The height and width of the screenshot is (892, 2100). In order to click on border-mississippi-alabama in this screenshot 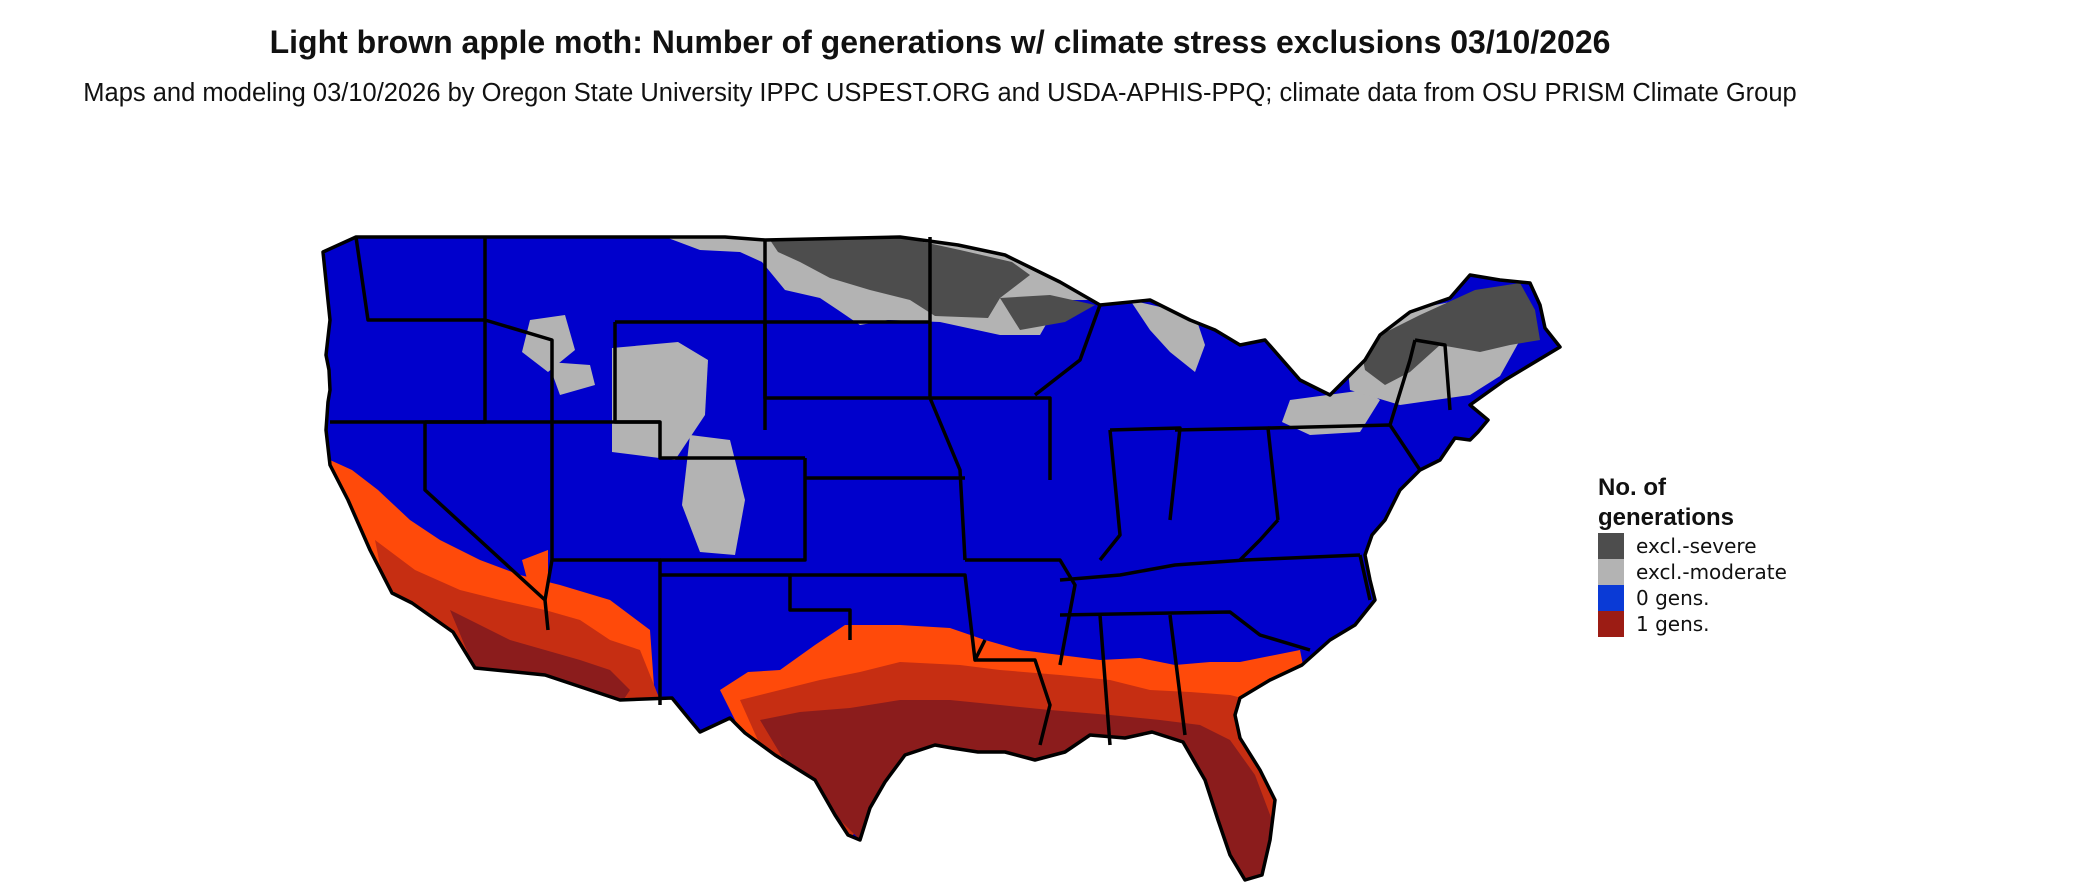, I will do `click(1105, 680)`.